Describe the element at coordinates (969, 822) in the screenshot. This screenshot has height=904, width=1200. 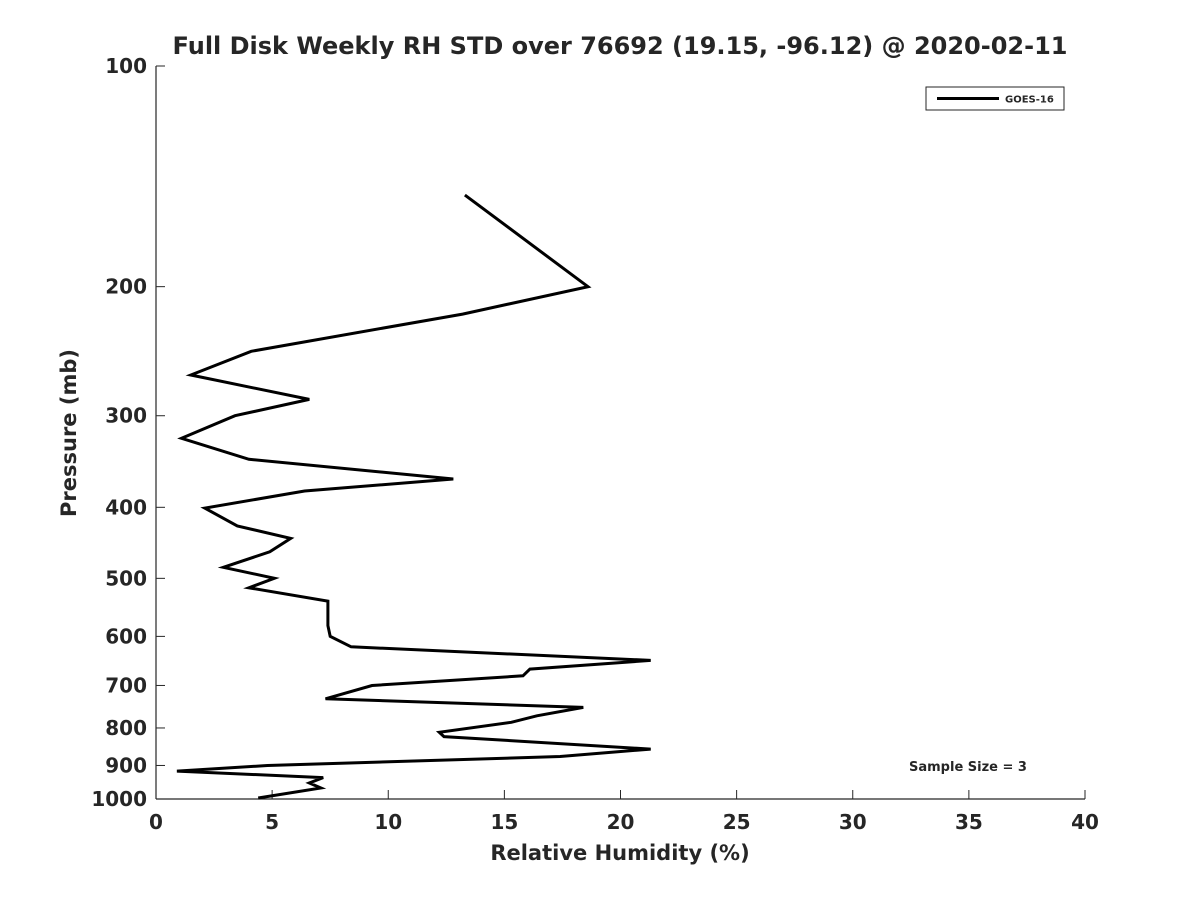
I see `x-tick-label: 35` at that location.